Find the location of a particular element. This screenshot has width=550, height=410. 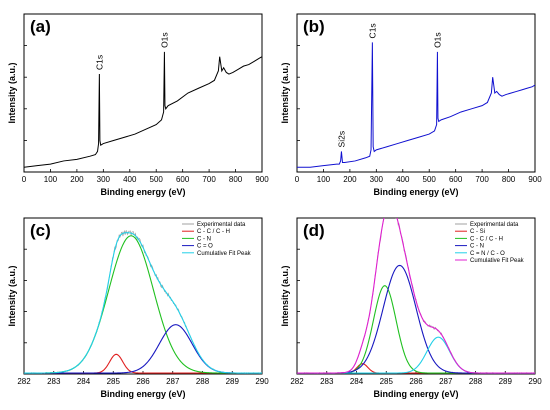

legend-entry: C = O is located at coordinates (205, 247).